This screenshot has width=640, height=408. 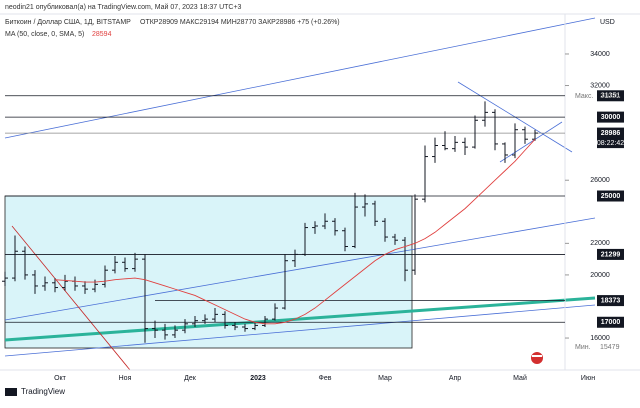 I want to click on flag-stripe, so click(x=537, y=356).